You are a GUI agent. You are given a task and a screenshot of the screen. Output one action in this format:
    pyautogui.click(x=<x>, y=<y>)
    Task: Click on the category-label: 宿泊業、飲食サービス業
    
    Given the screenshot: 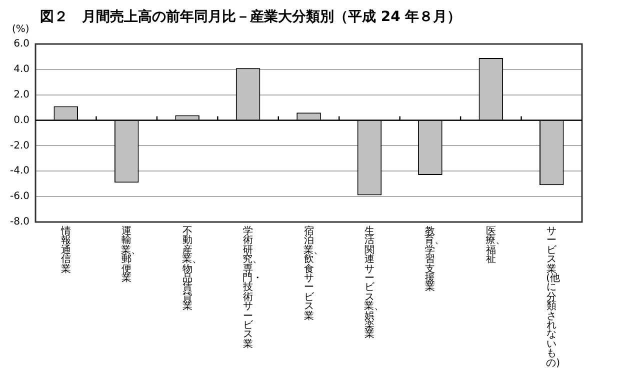 What is the action you would take?
    pyautogui.click(x=313, y=274)
    